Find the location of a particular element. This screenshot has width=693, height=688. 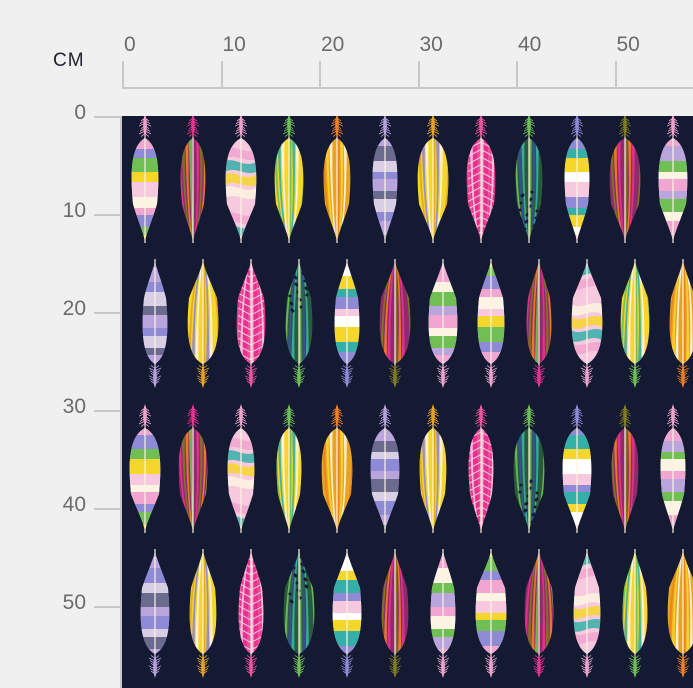

horizontal-ruler-tick-label: 0 is located at coordinates (130, 44).